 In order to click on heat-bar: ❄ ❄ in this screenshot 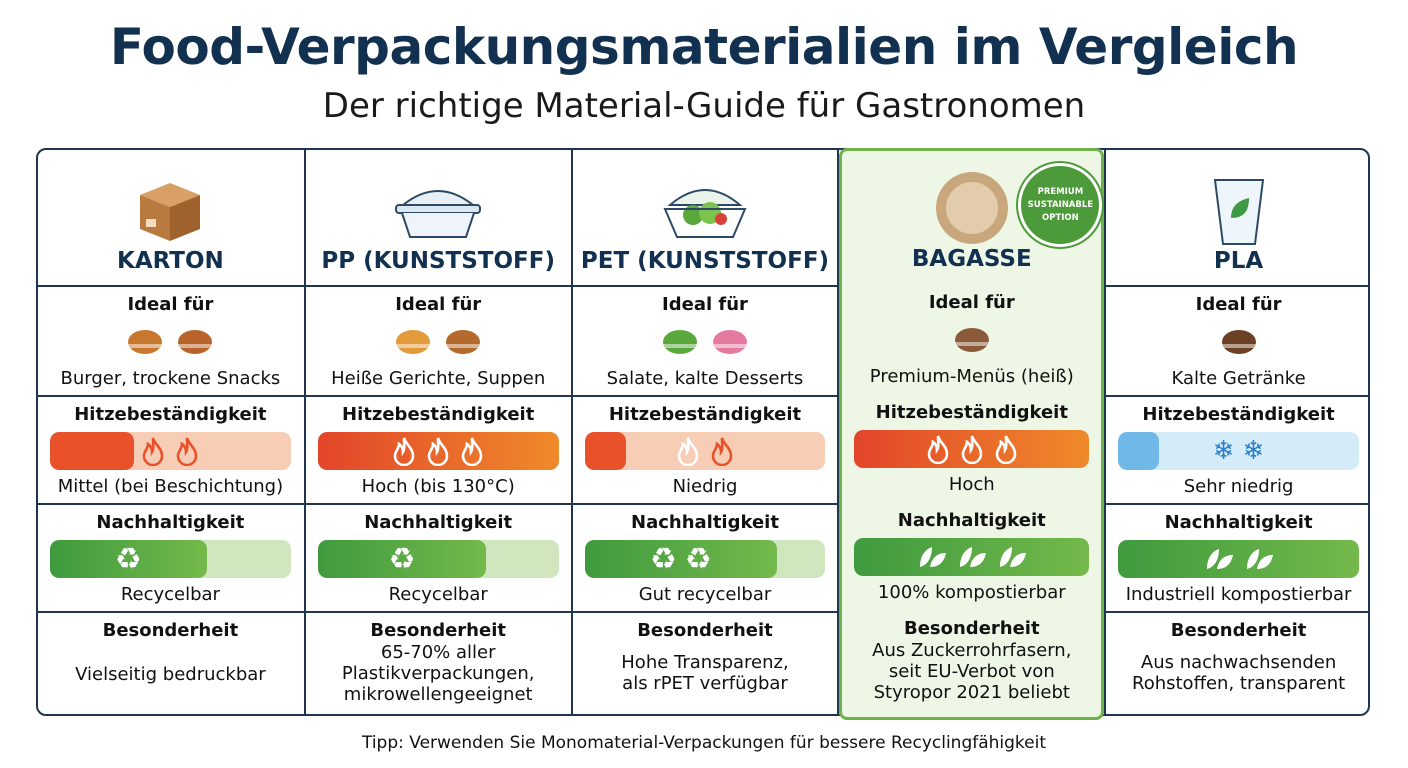, I will do `click(1238, 451)`.